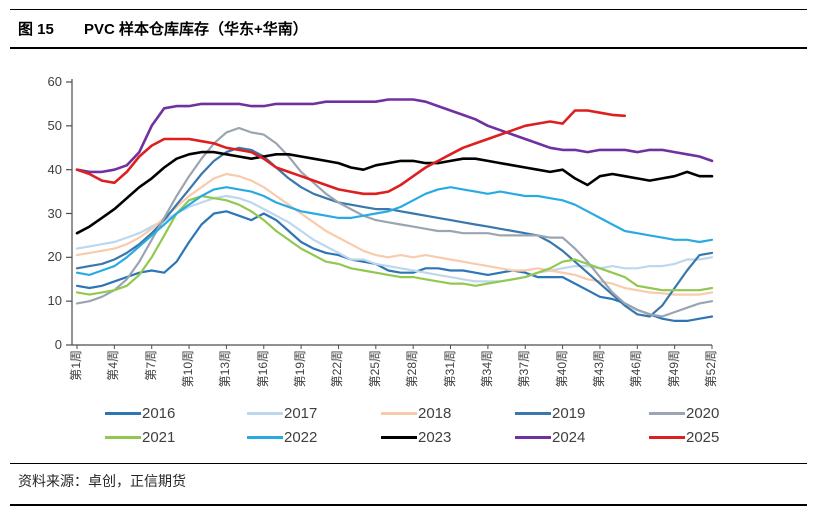 Image resolution: width=817 pixels, height=520 pixels. What do you see at coordinates (301, 413) in the screenshot?
I see `legend-label-2017: 2017` at bounding box center [301, 413].